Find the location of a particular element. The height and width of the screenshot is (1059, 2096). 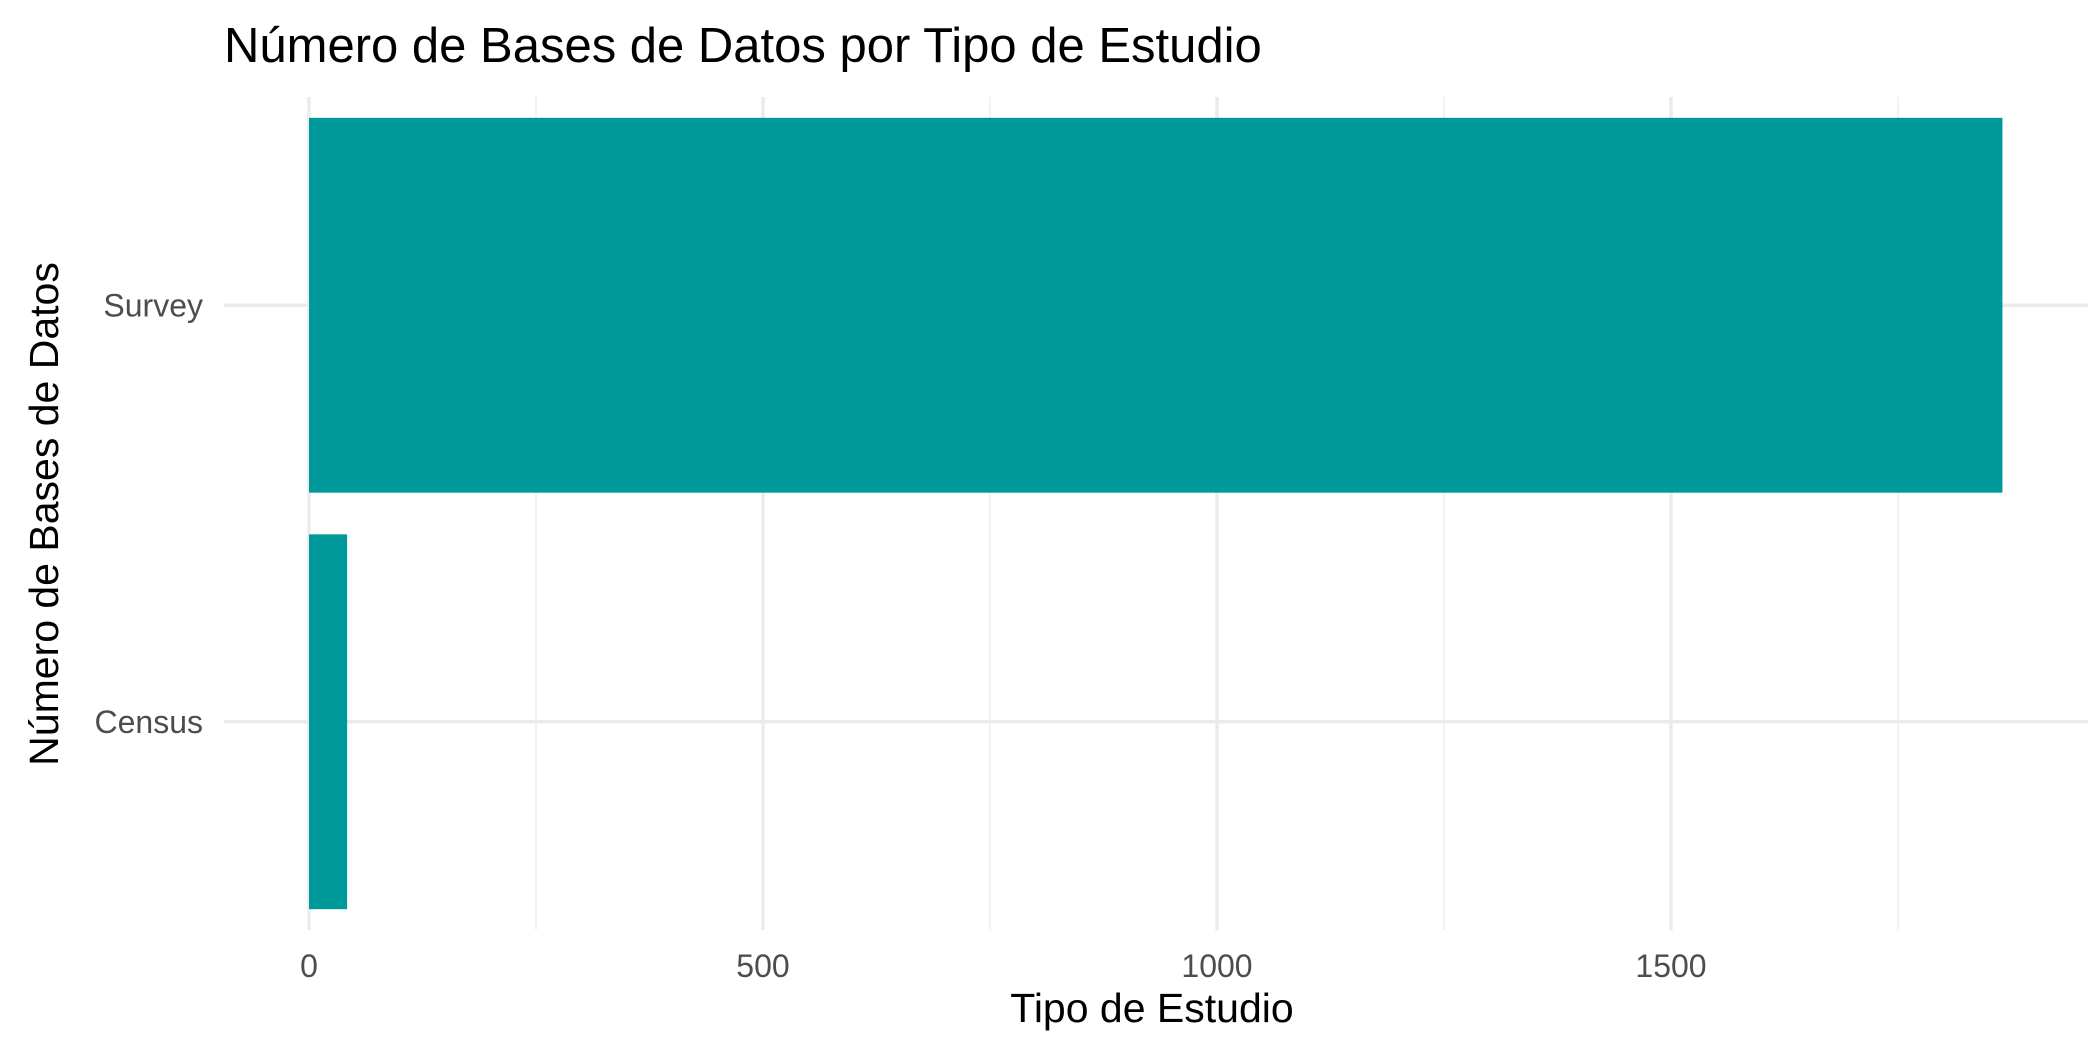

bar-census is located at coordinates (328, 722).